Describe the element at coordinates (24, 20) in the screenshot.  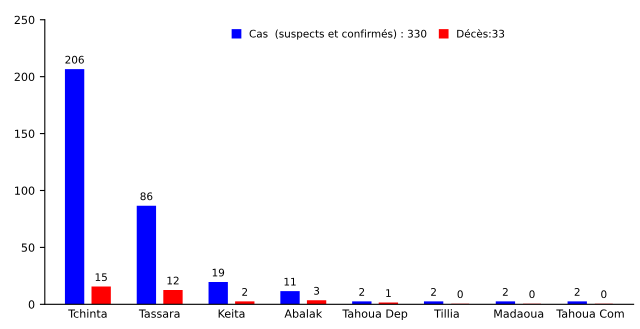
I see `y-tick-label: 250` at that location.